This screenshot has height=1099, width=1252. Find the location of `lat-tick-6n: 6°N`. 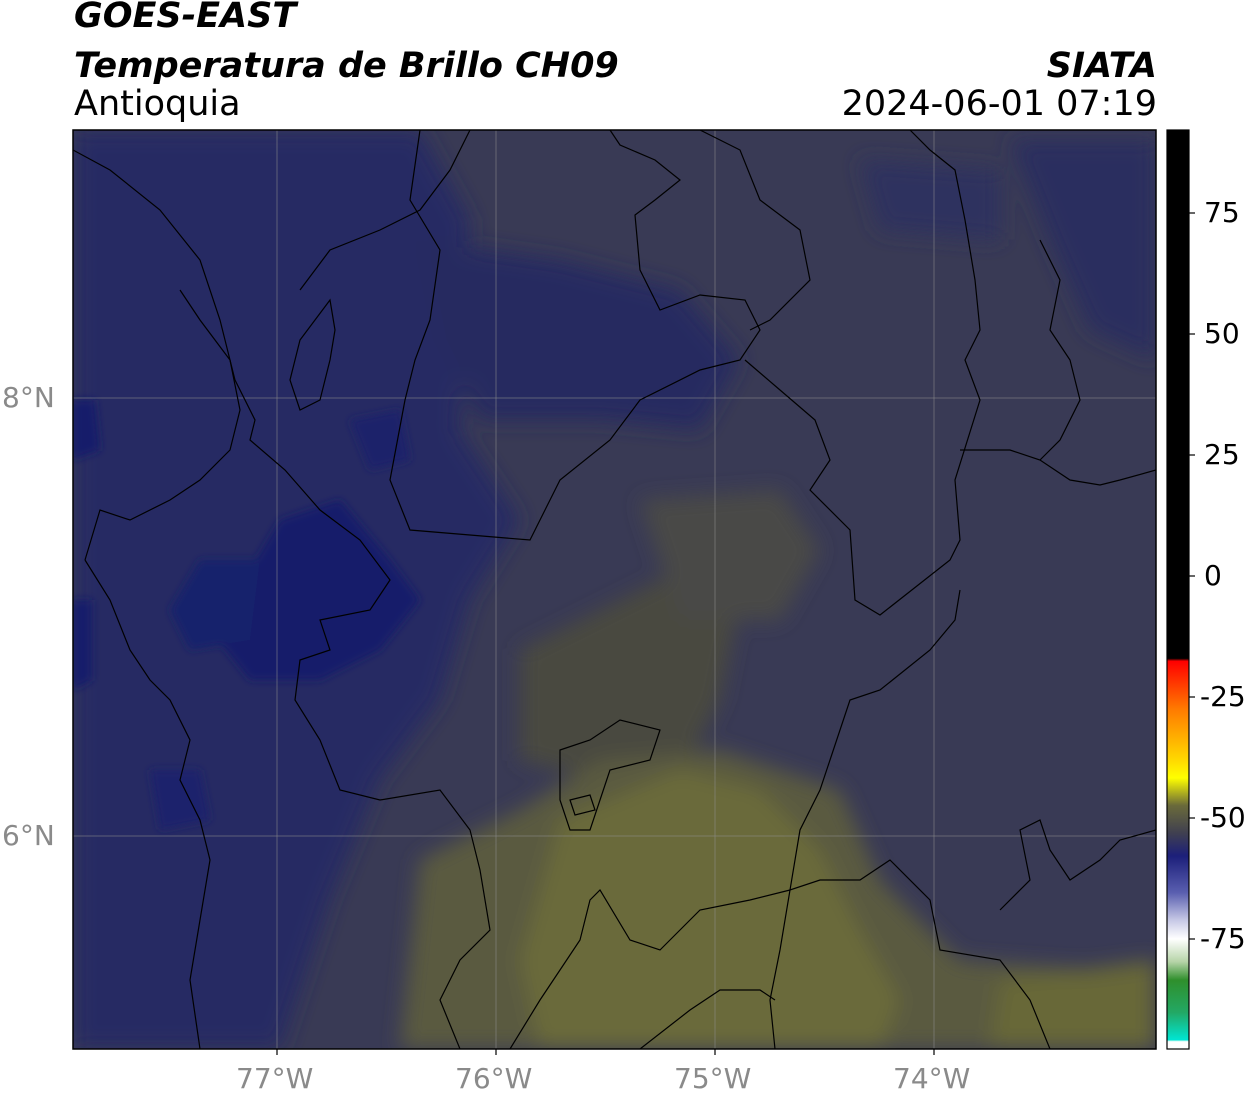

lat-tick-6n: 6°N is located at coordinates (28, 835).